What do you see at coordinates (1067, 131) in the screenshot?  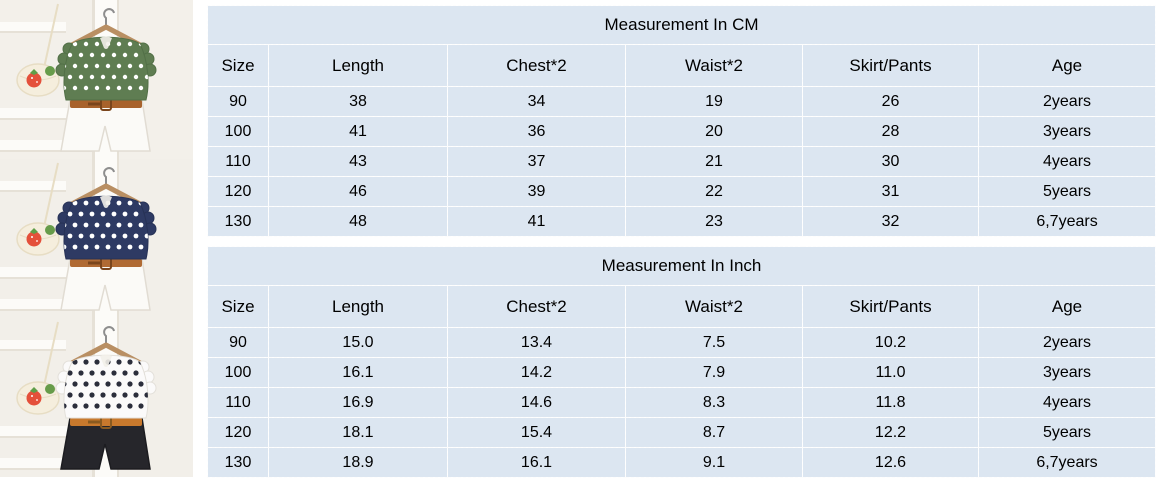 I see `table-cell: 3years` at bounding box center [1067, 131].